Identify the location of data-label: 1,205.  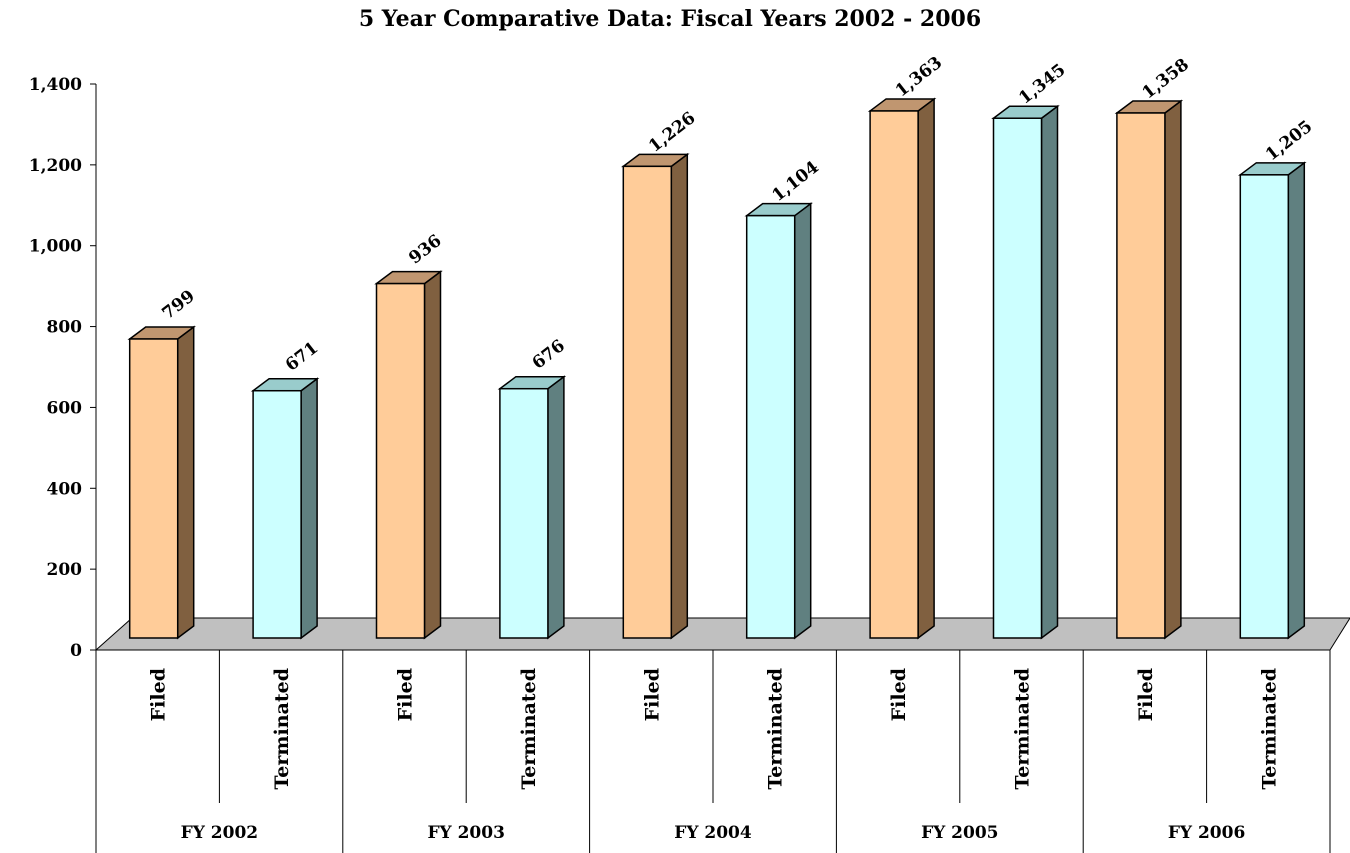
(1289, 141).